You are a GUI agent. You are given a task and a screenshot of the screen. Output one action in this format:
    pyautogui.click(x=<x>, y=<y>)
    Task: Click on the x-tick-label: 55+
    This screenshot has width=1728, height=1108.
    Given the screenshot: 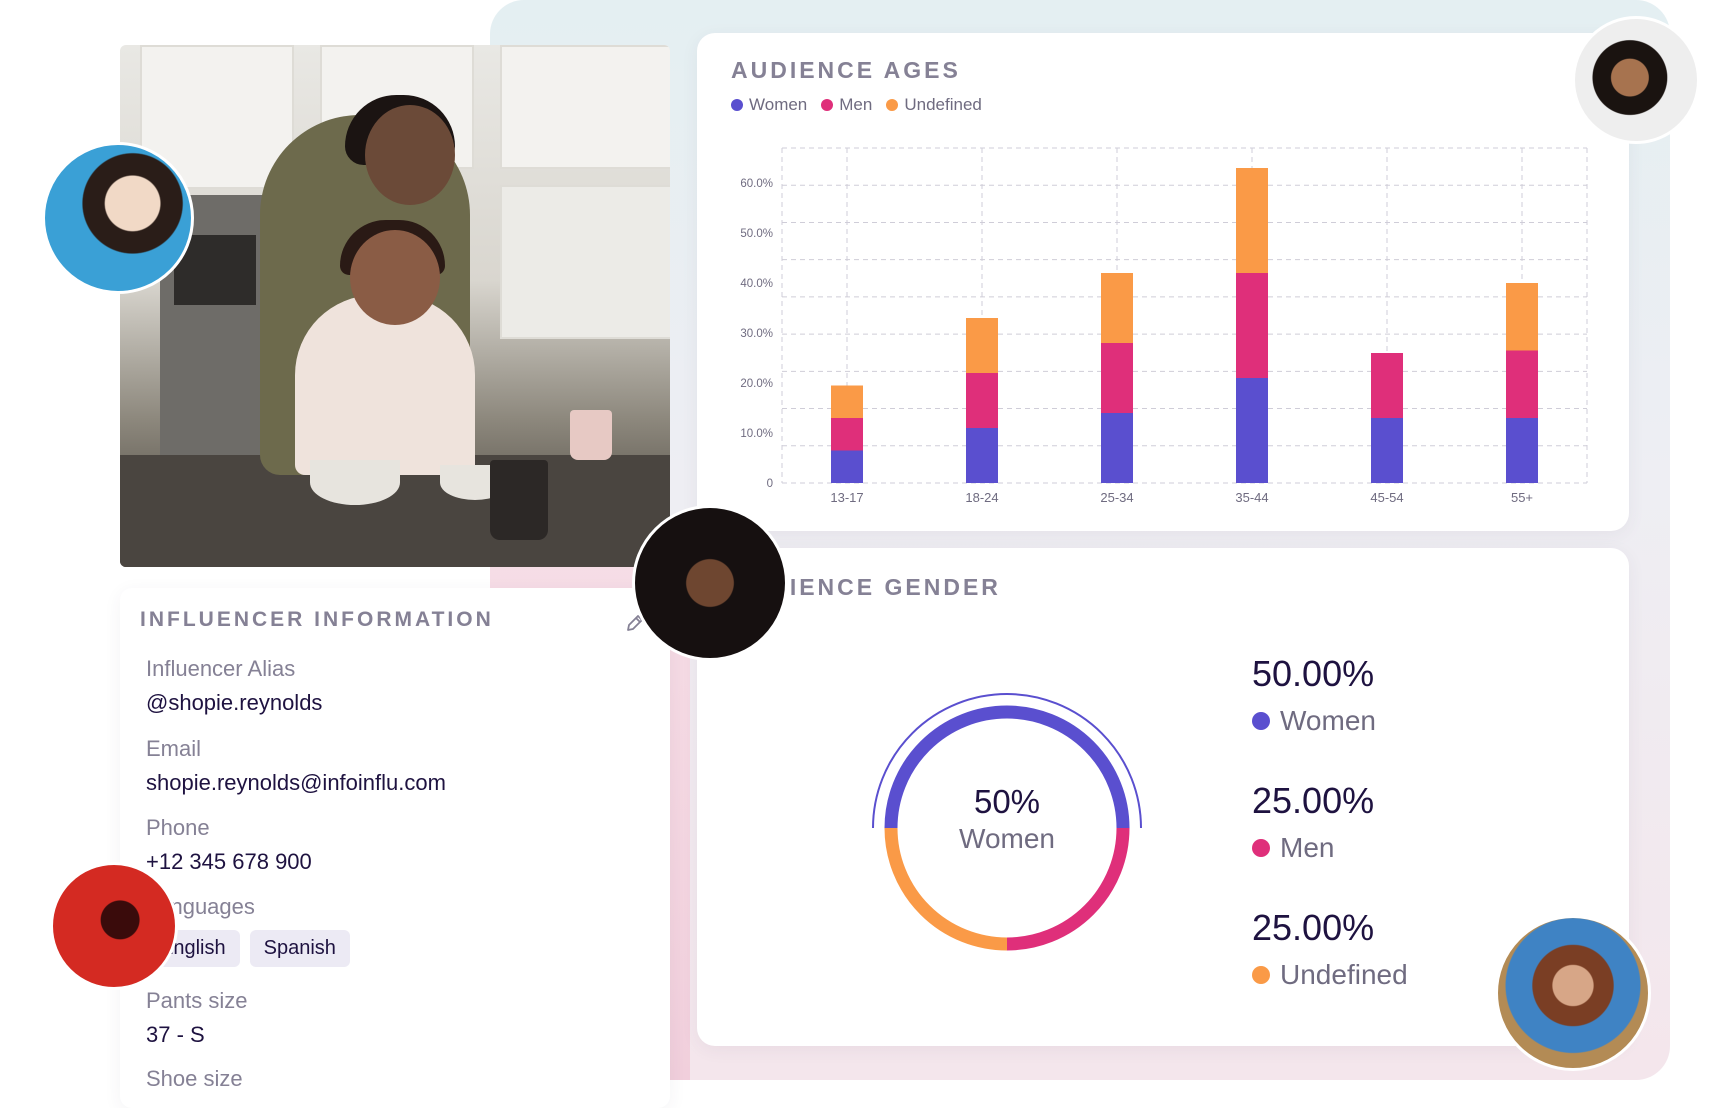 What is the action you would take?
    pyautogui.click(x=1522, y=497)
    